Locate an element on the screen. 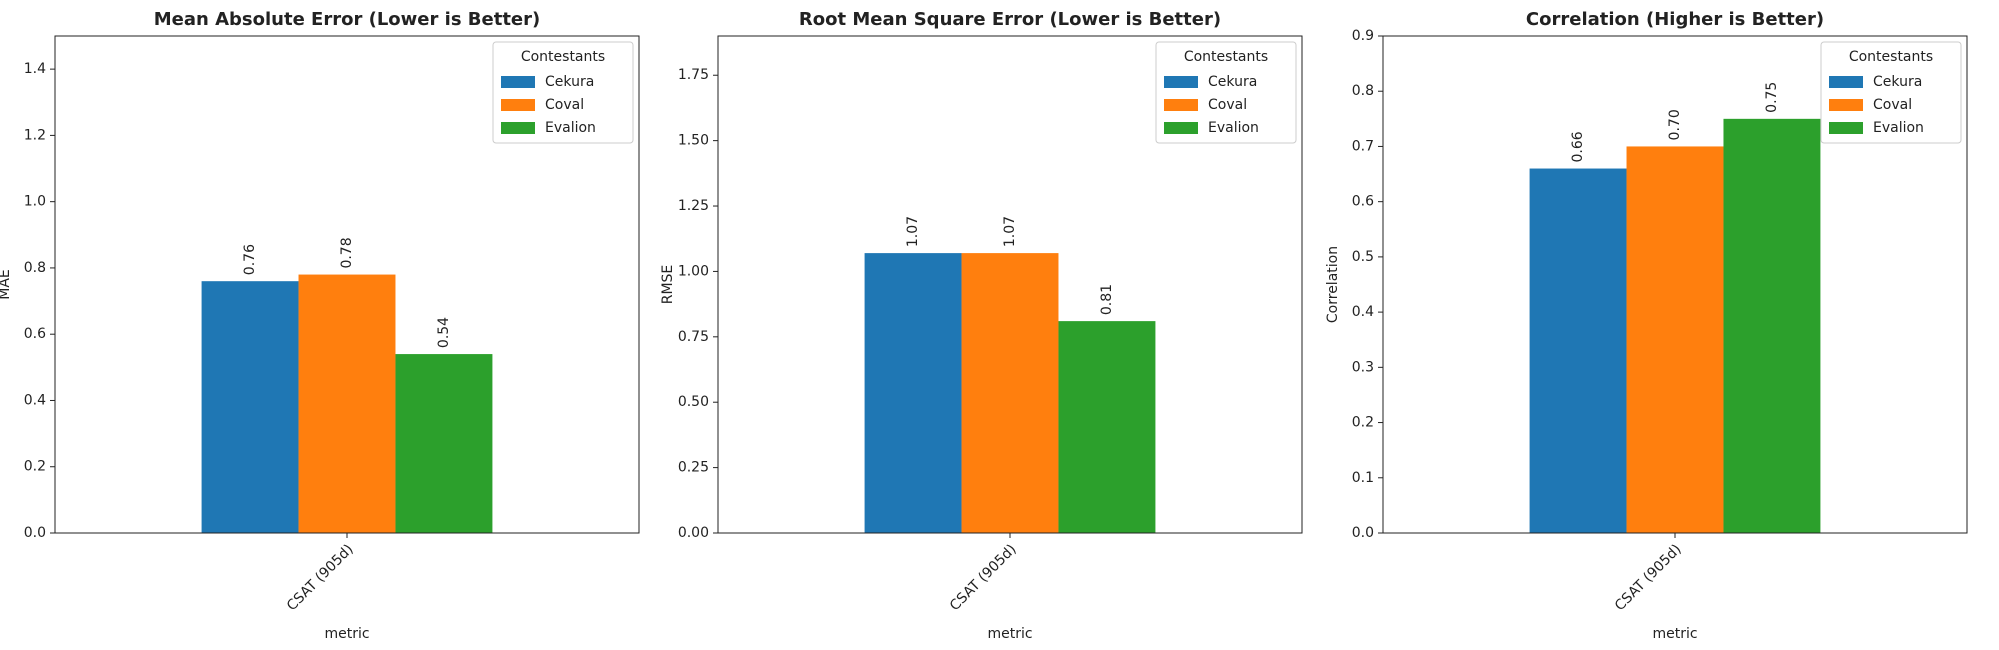 This screenshot has height=650, width=1999. y-tick-label: 0.7 is located at coordinates (1363, 146).